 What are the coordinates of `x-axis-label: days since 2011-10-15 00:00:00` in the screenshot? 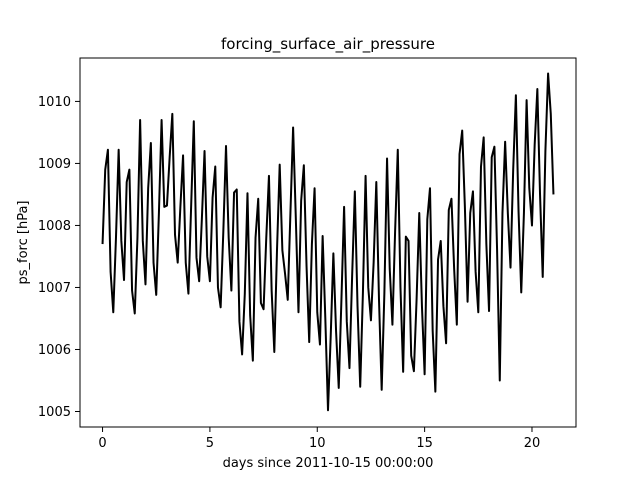 It's located at (328, 463).